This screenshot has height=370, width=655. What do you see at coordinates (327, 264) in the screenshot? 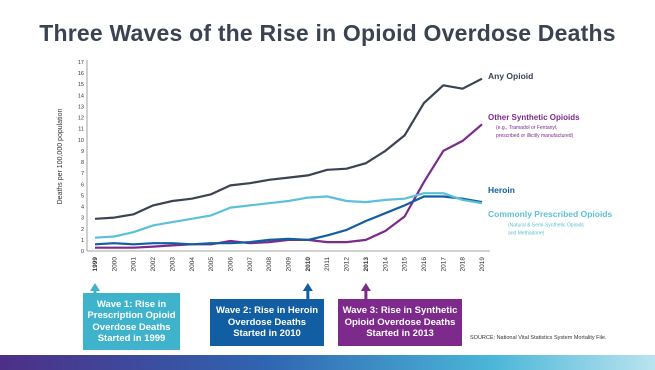
I see `x-tick-label: 2011` at bounding box center [327, 264].